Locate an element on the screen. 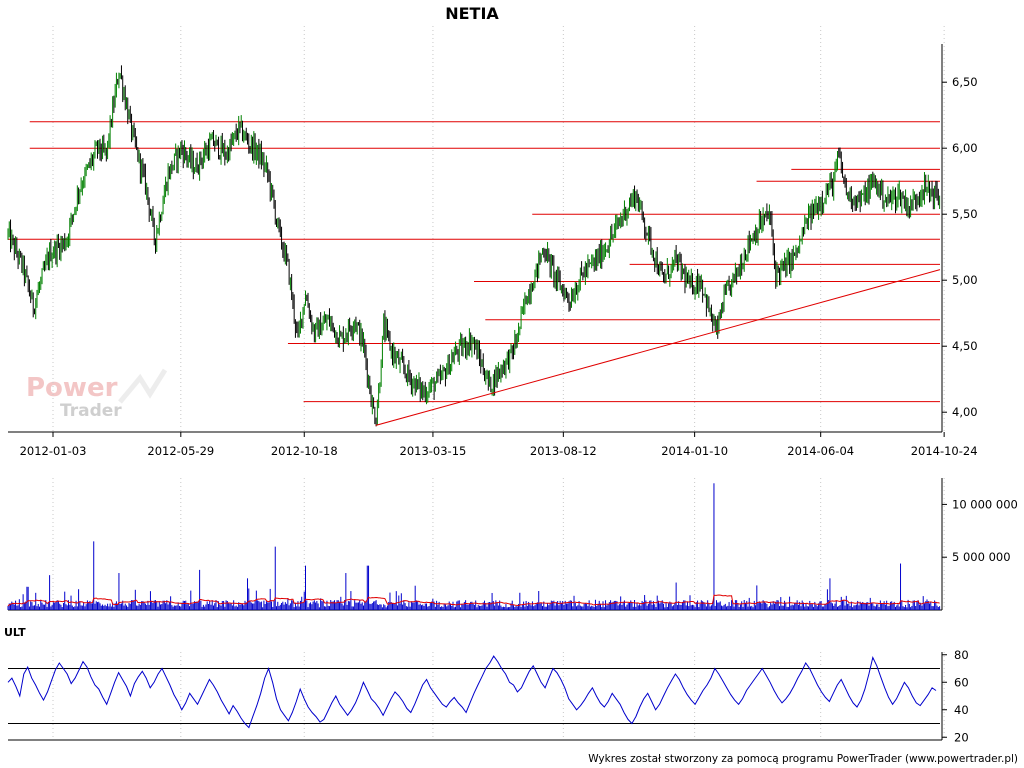 Image resolution: width=1024 pixels, height=768 pixels. ult-tick-label: 40 is located at coordinates (961, 710).